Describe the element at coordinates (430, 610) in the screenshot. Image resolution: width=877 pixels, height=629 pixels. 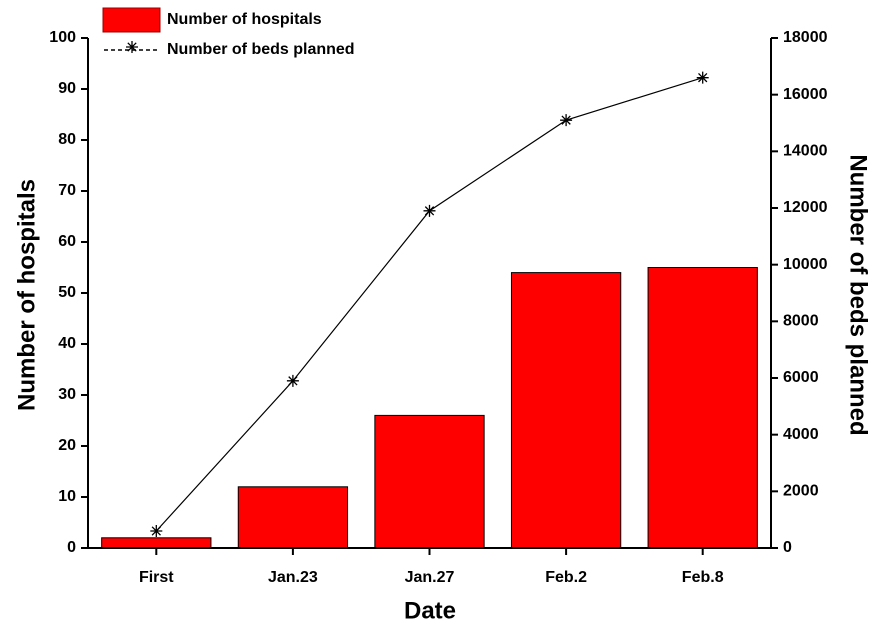
I see `x-axis-title: Date` at that location.